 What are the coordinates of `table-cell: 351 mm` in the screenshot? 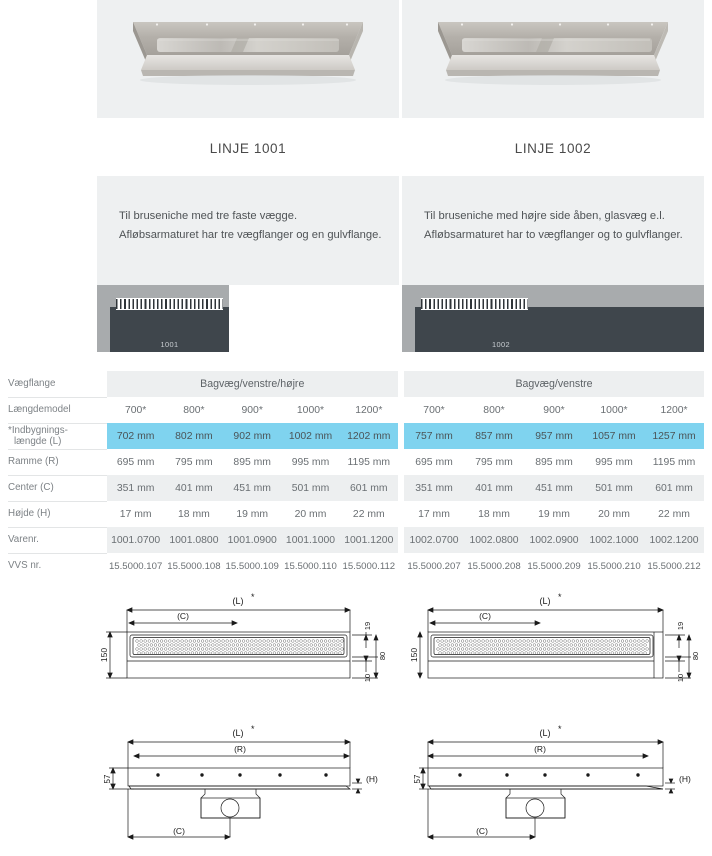 It's located at (135, 488).